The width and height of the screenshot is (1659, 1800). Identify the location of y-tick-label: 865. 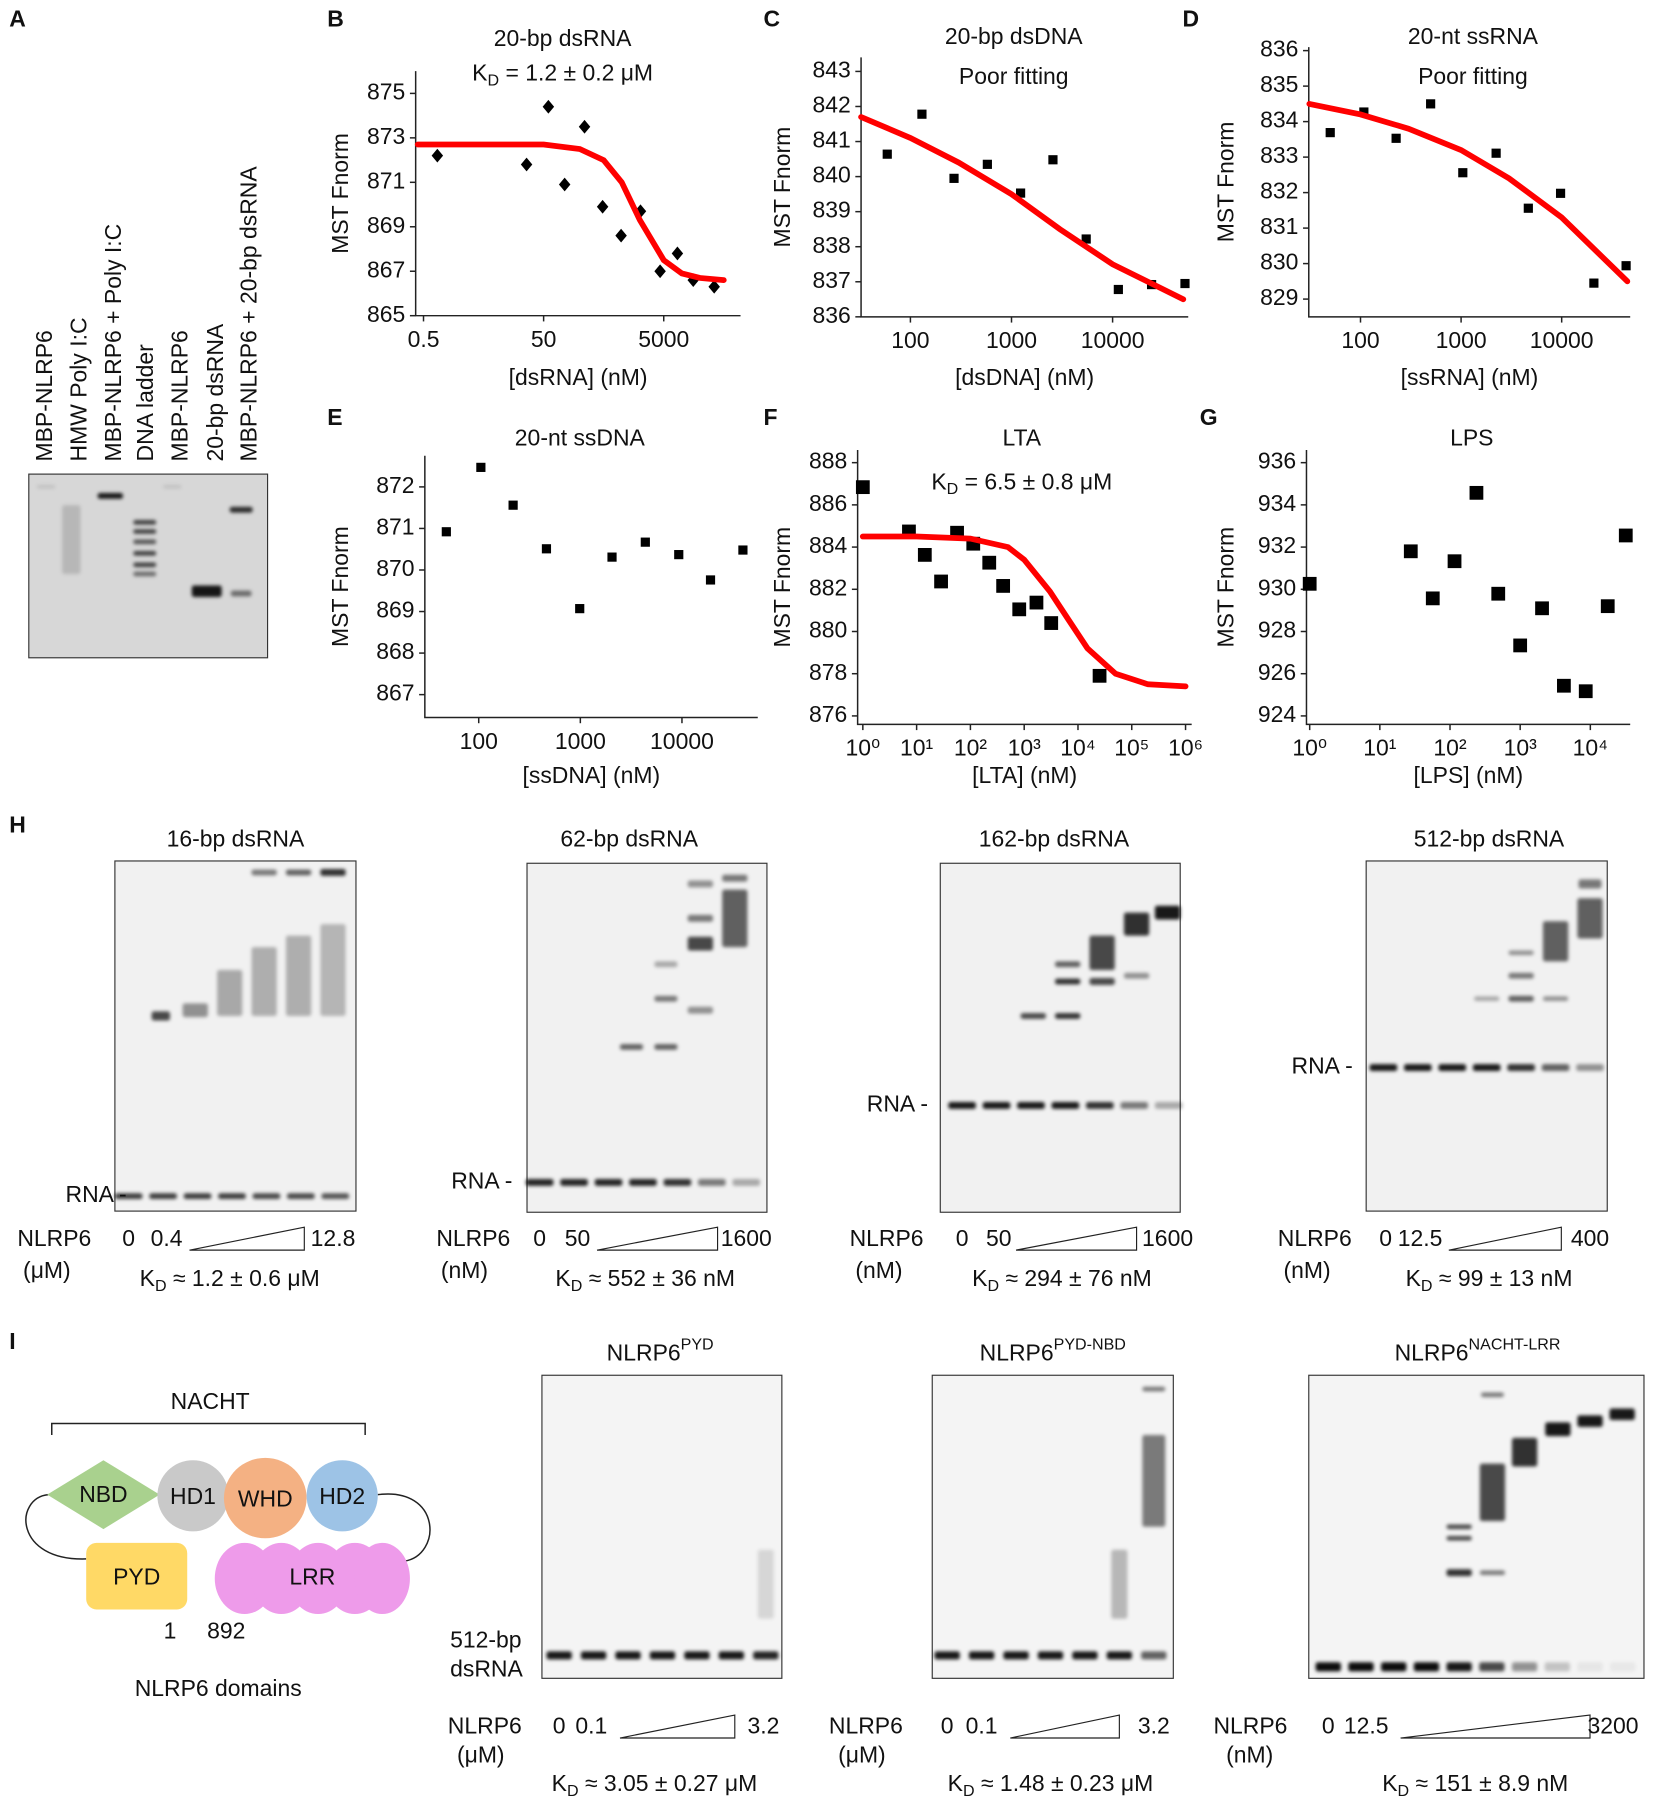
(386, 314).